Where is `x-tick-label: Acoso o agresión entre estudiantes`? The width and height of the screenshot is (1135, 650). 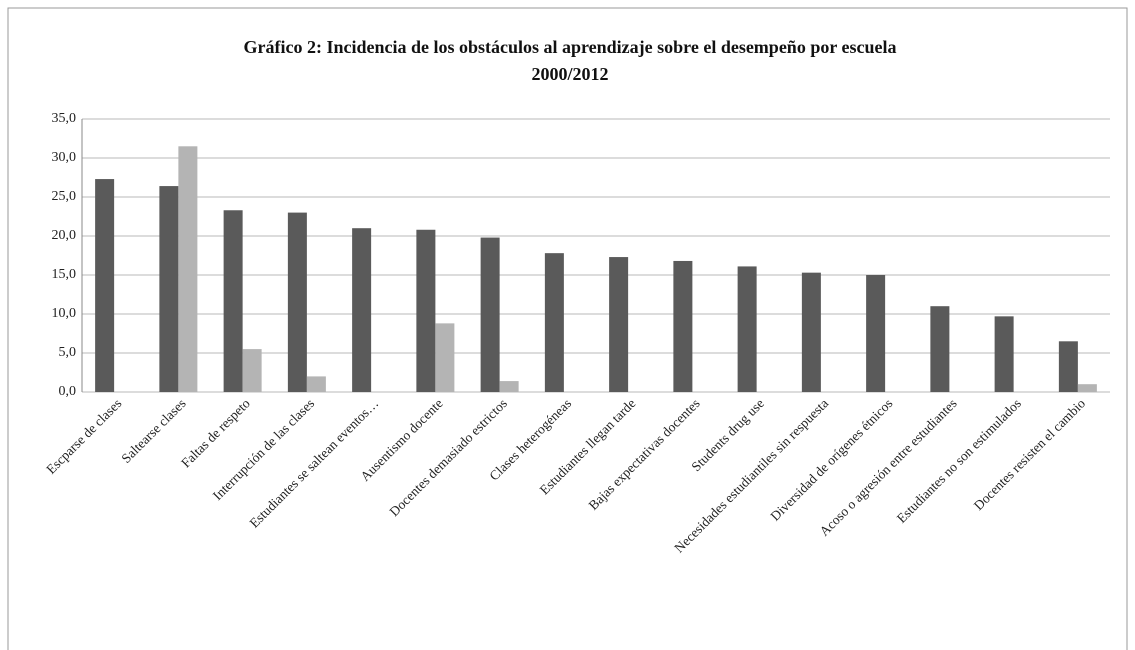 x-tick-label: Acoso o agresión entre estudiantes is located at coordinates (888, 467).